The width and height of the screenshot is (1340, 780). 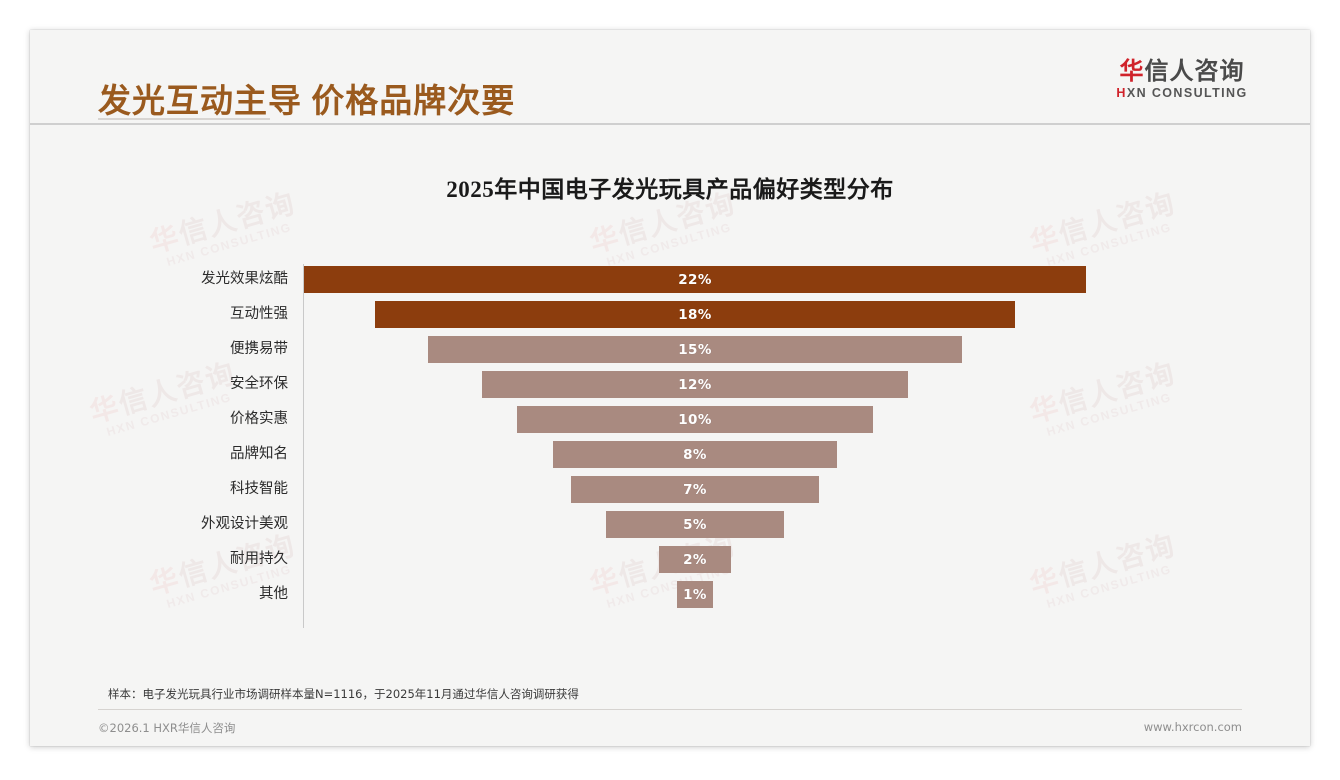 I want to click on brand-logo: 华信人咨询 HXN CONSULTING, so click(x=1182, y=79).